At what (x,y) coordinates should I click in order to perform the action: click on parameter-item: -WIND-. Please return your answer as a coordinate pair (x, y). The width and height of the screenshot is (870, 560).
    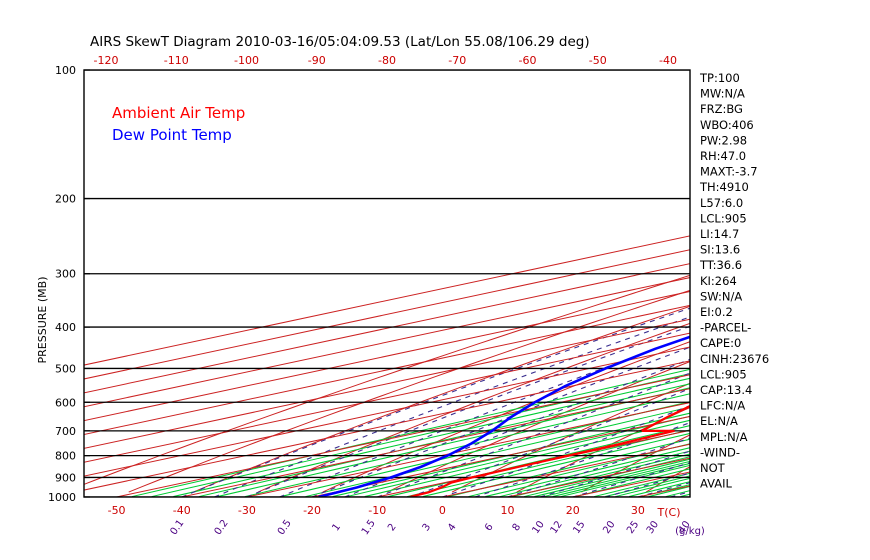
    Looking at the image, I should click on (720, 452).